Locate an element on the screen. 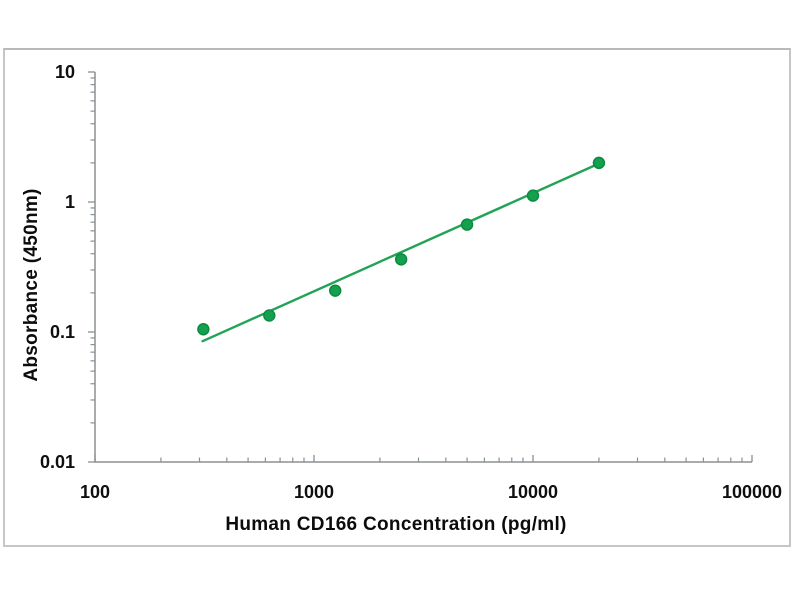 The image size is (800, 600). y-tick-label: 0.01 is located at coordinates (57, 462).